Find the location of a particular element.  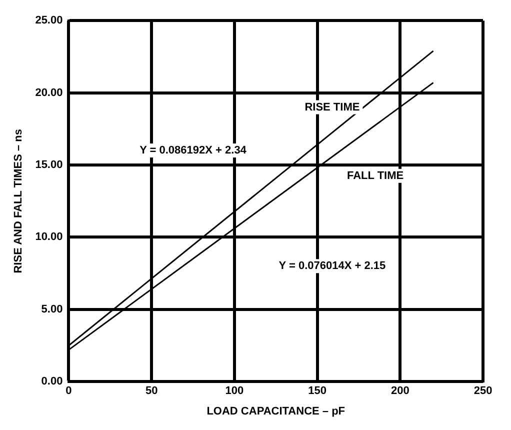

y-tick-label: 10.00 is located at coordinates (49, 237).